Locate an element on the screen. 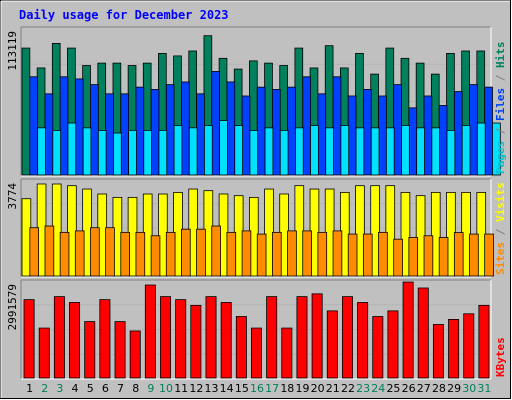  day-label-11: 11 is located at coordinates (181, 388).